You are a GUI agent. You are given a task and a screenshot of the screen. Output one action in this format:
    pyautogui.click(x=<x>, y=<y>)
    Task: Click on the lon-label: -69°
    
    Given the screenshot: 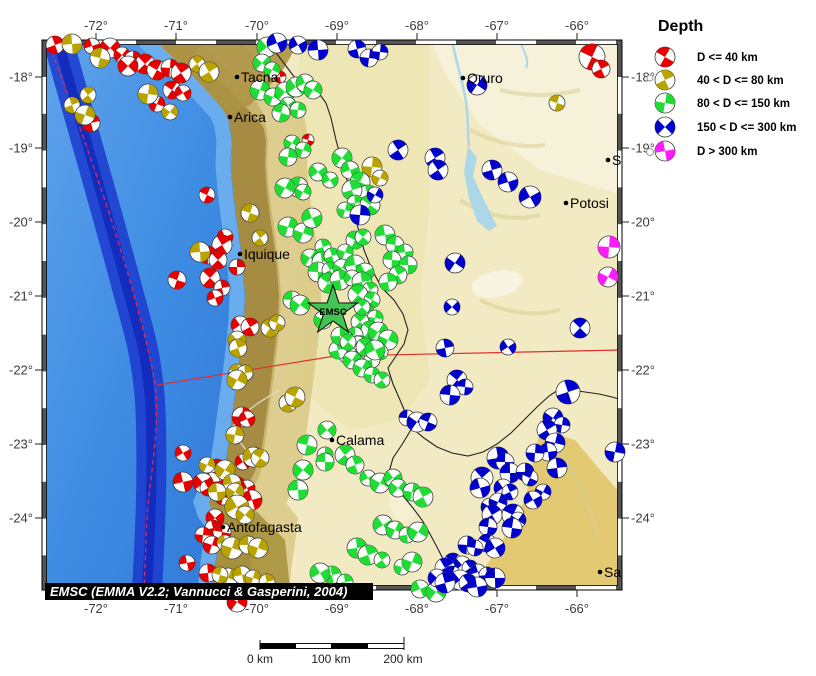 What is the action you would take?
    pyautogui.click(x=337, y=608)
    